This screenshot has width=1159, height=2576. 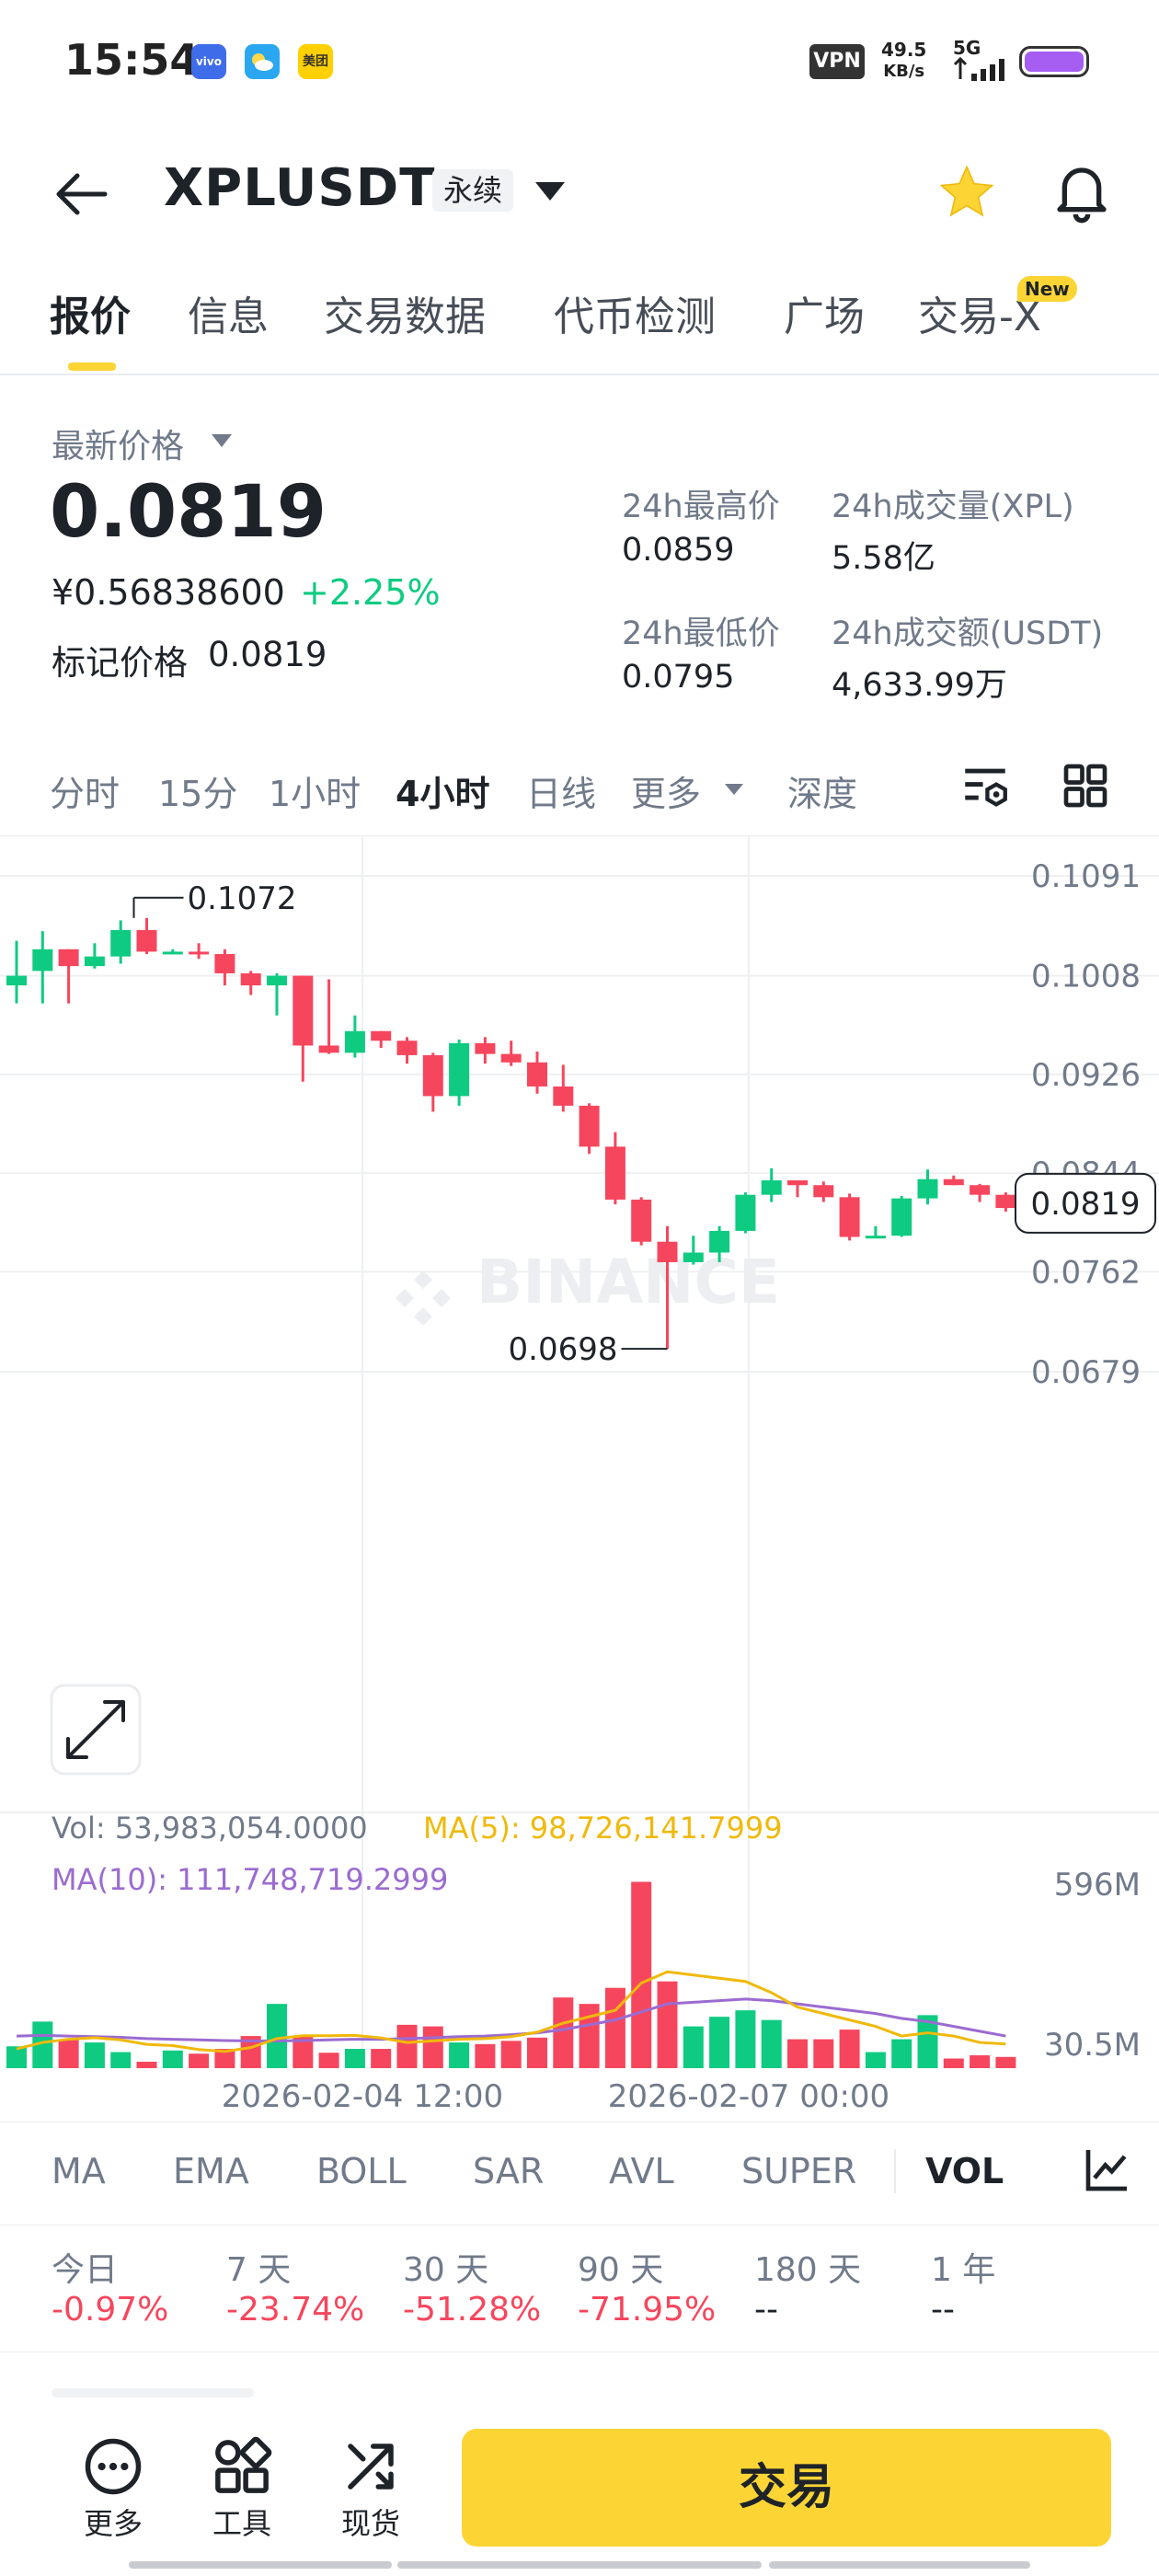 I want to click on last-price: 0.0819, so click(x=188, y=512).